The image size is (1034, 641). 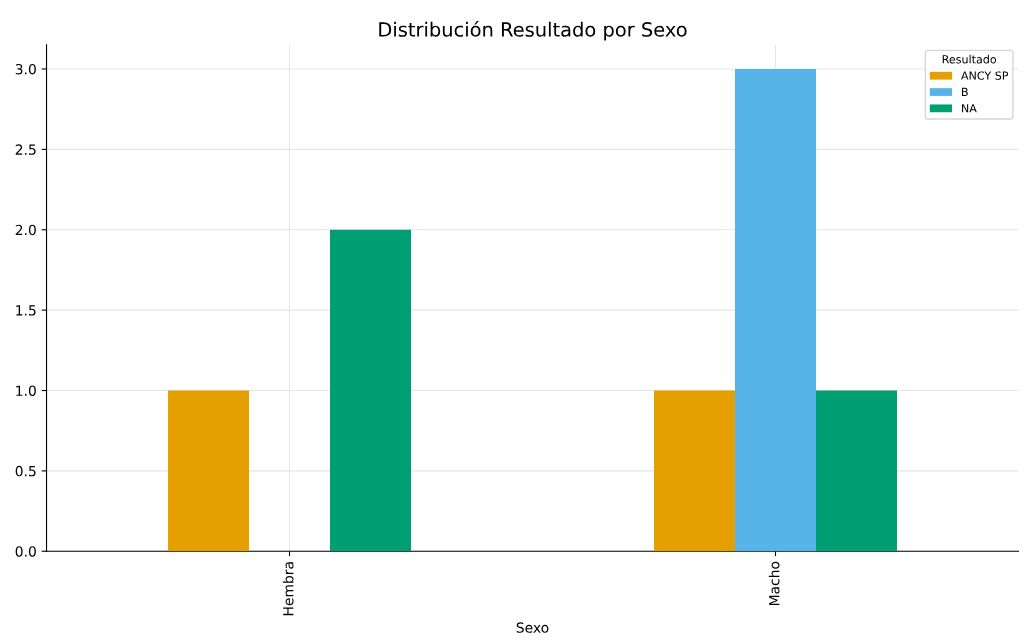 I want to click on y-tick-label: 2.0, so click(x=25, y=230).